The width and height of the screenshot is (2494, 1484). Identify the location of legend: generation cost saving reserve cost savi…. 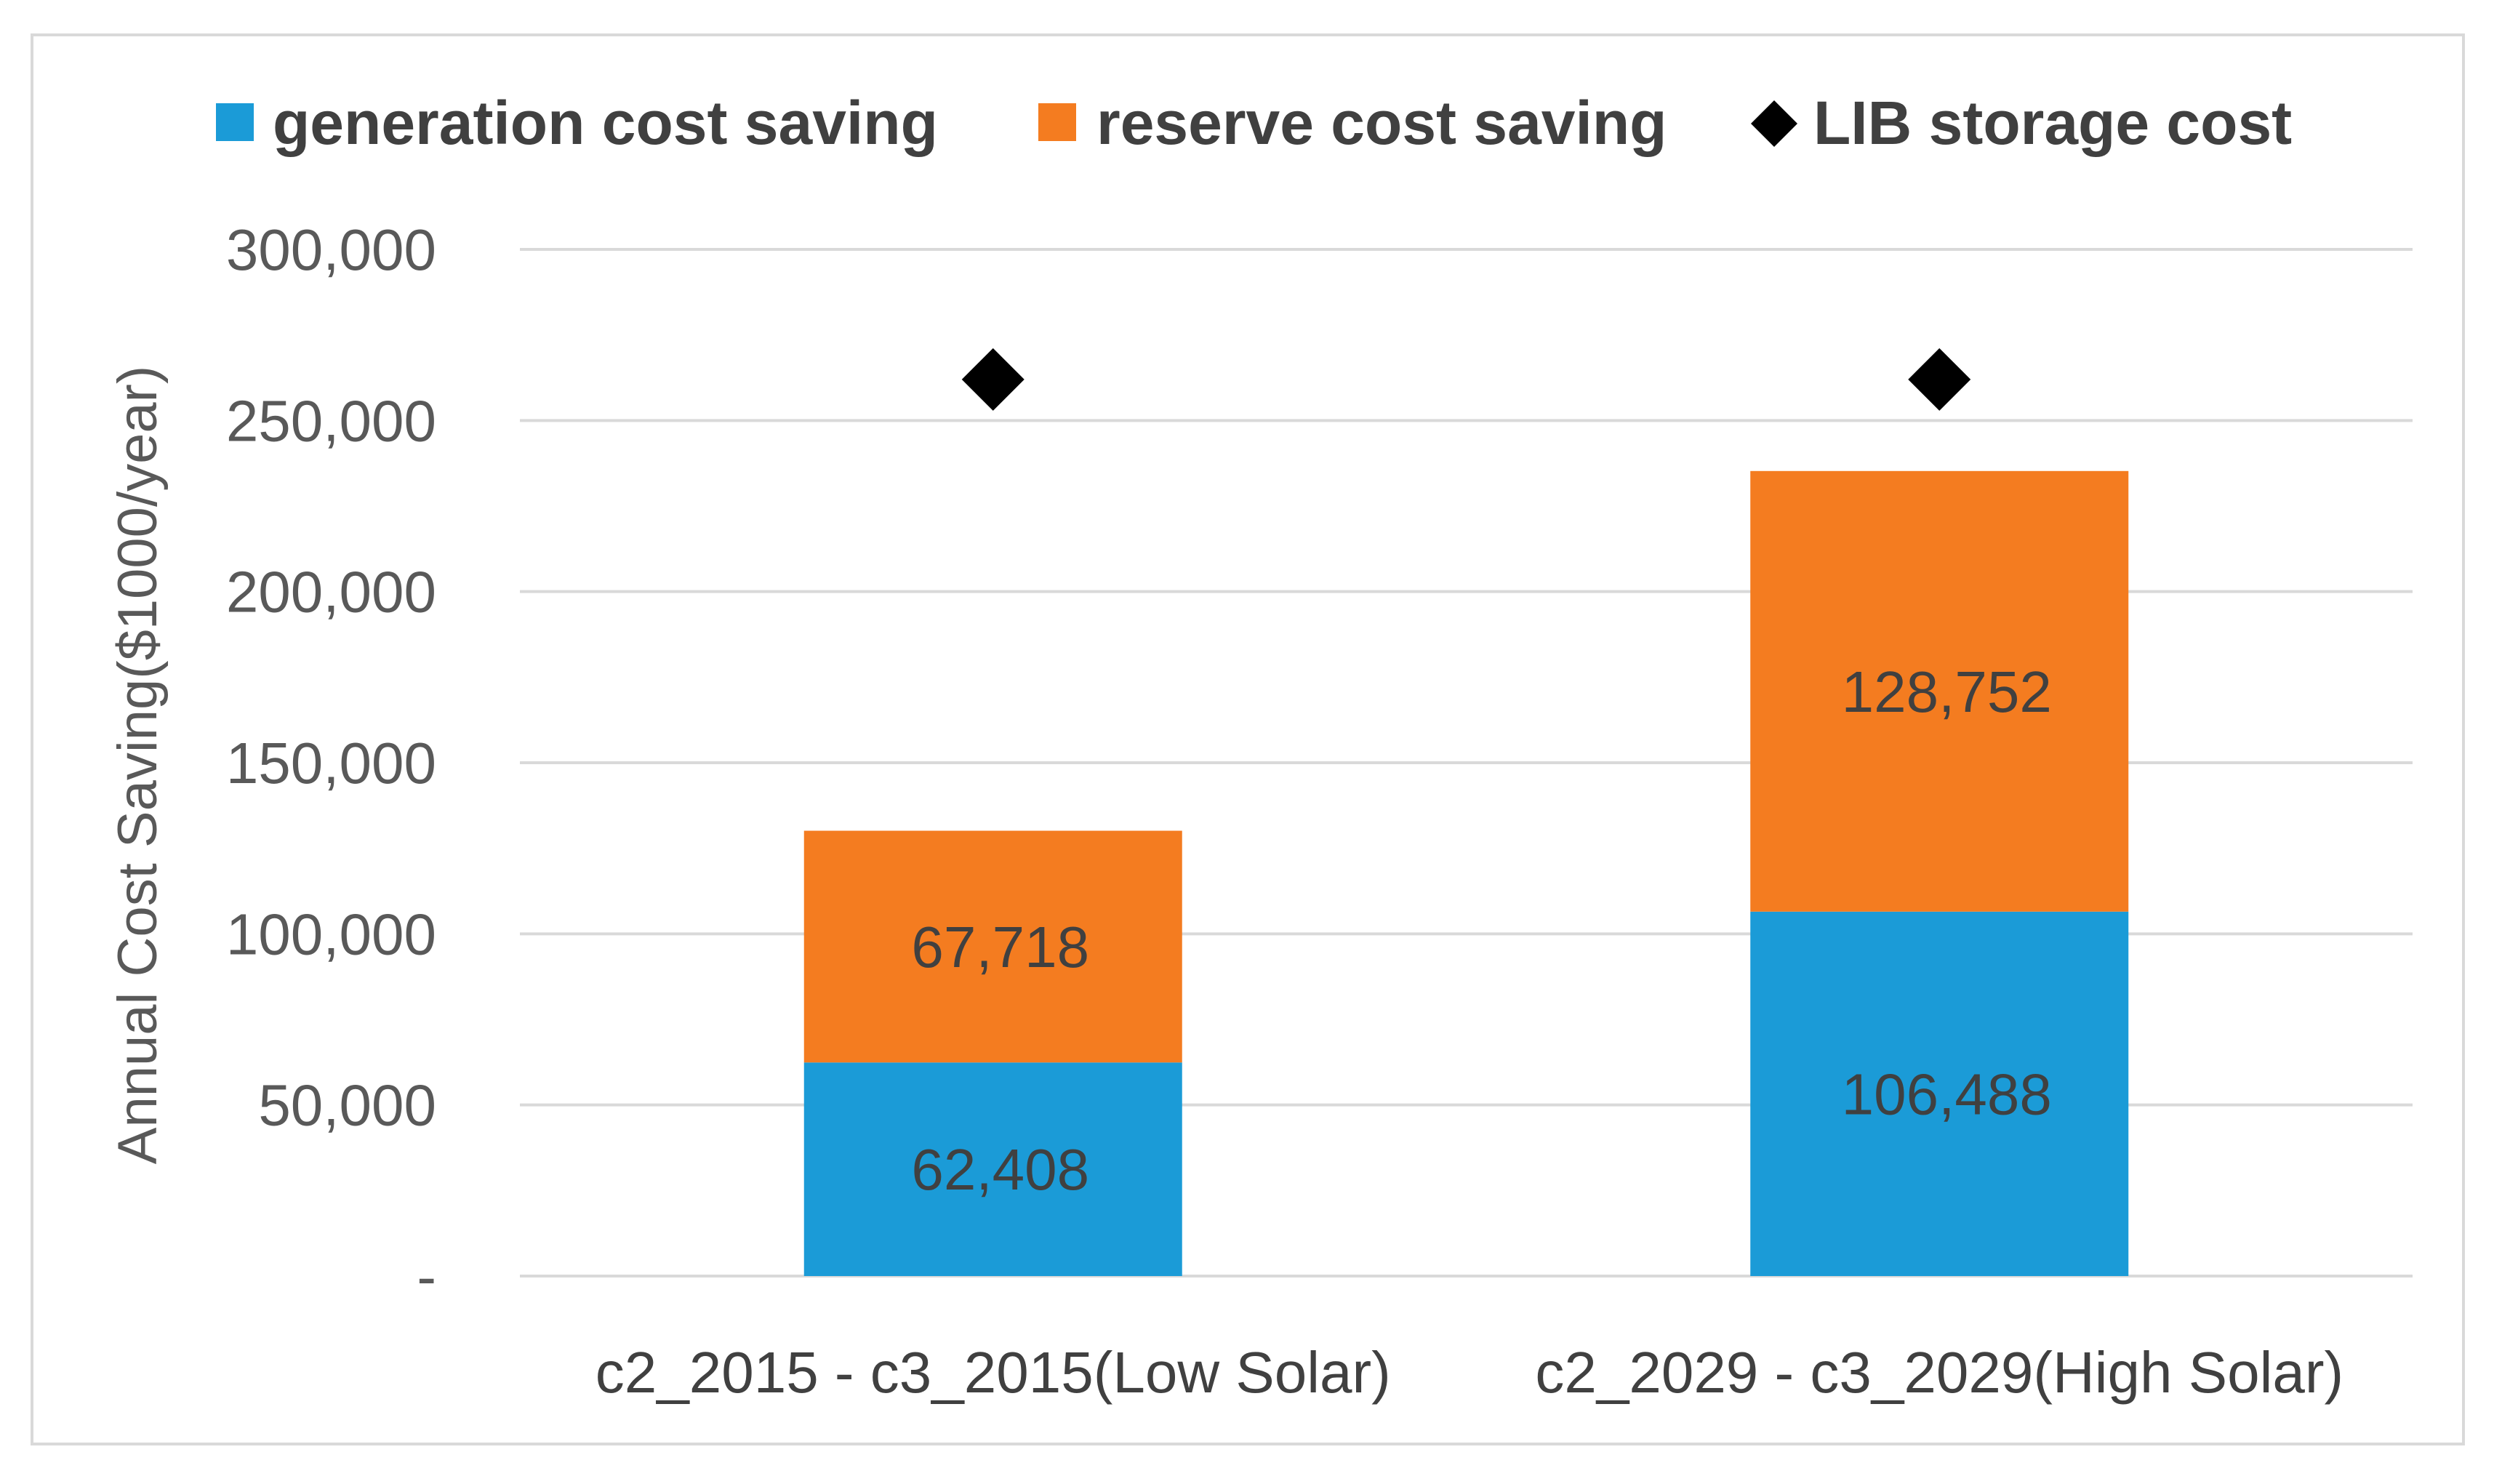
(1254, 123).